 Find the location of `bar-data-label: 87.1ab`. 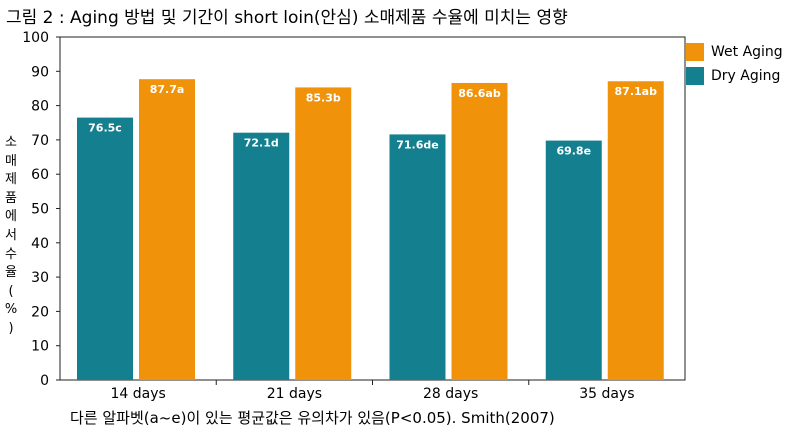

bar-data-label: 87.1ab is located at coordinates (636, 91).